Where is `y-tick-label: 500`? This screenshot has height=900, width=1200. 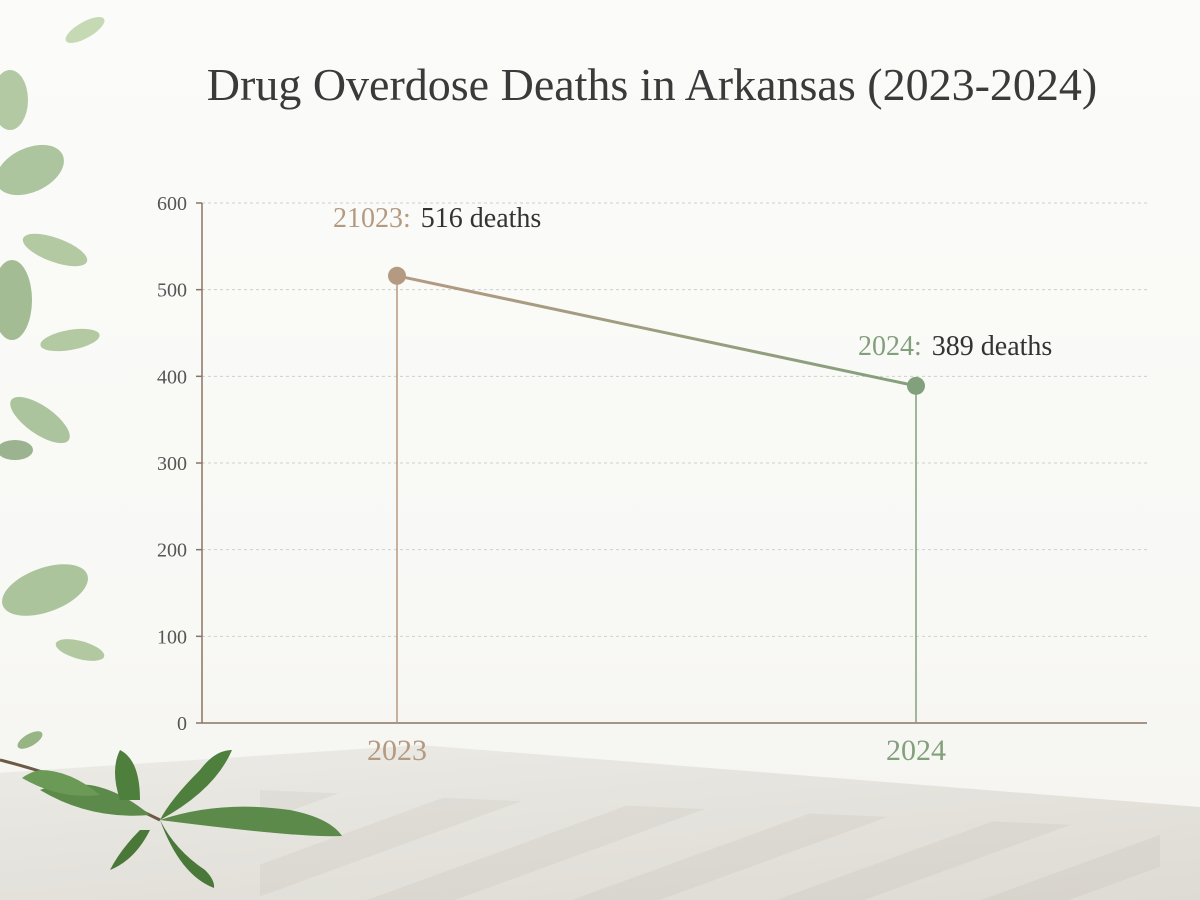
y-tick-label: 500 is located at coordinates (172, 291).